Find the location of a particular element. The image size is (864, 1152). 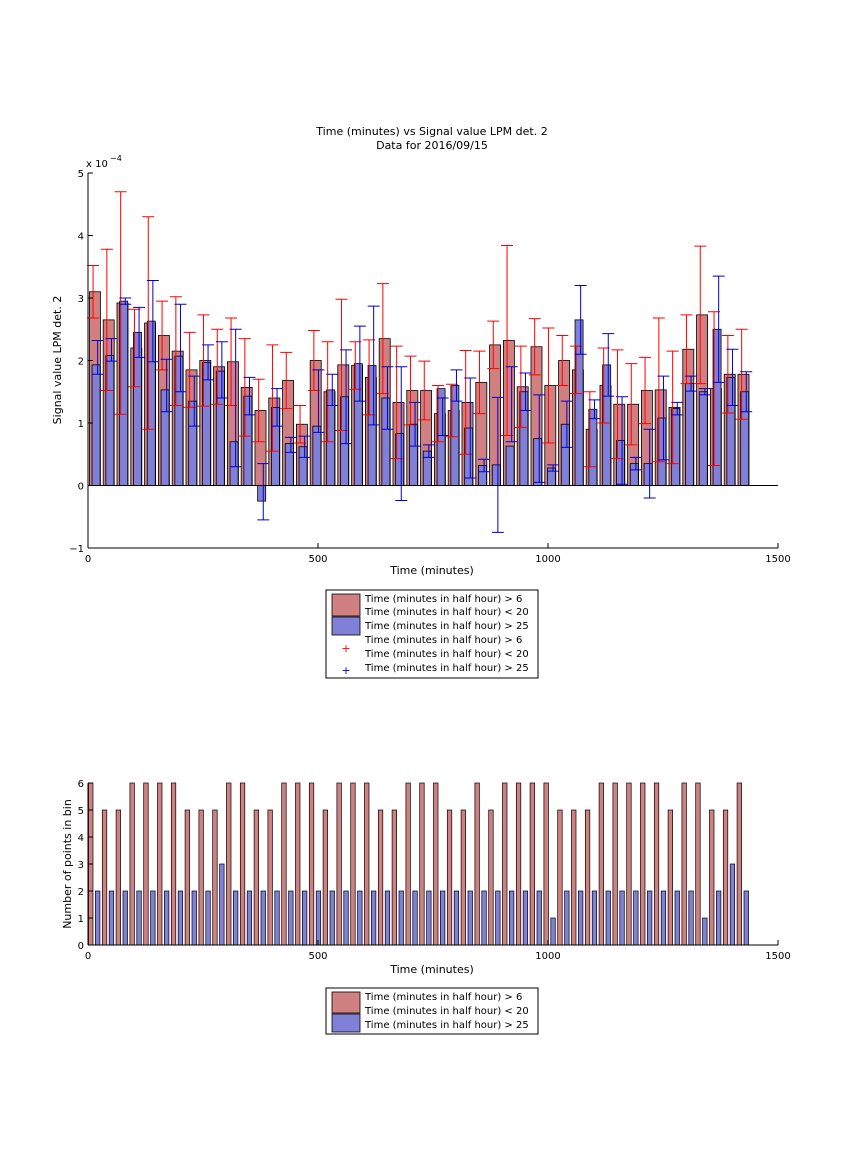

y-tick-label: 6 is located at coordinates (81, 784).